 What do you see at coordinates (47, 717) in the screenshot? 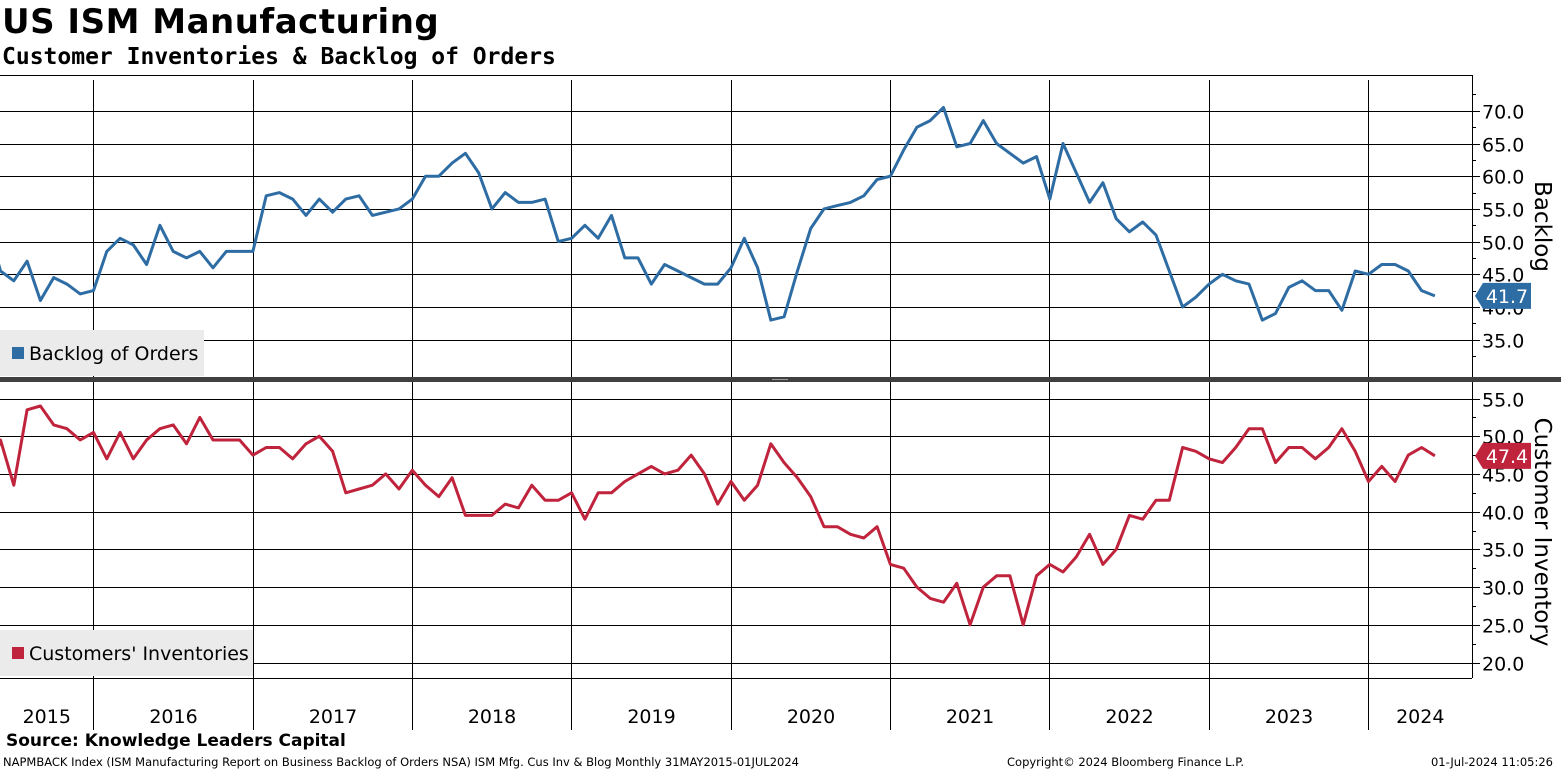
I see `x-tick-label: 2015` at bounding box center [47, 717].